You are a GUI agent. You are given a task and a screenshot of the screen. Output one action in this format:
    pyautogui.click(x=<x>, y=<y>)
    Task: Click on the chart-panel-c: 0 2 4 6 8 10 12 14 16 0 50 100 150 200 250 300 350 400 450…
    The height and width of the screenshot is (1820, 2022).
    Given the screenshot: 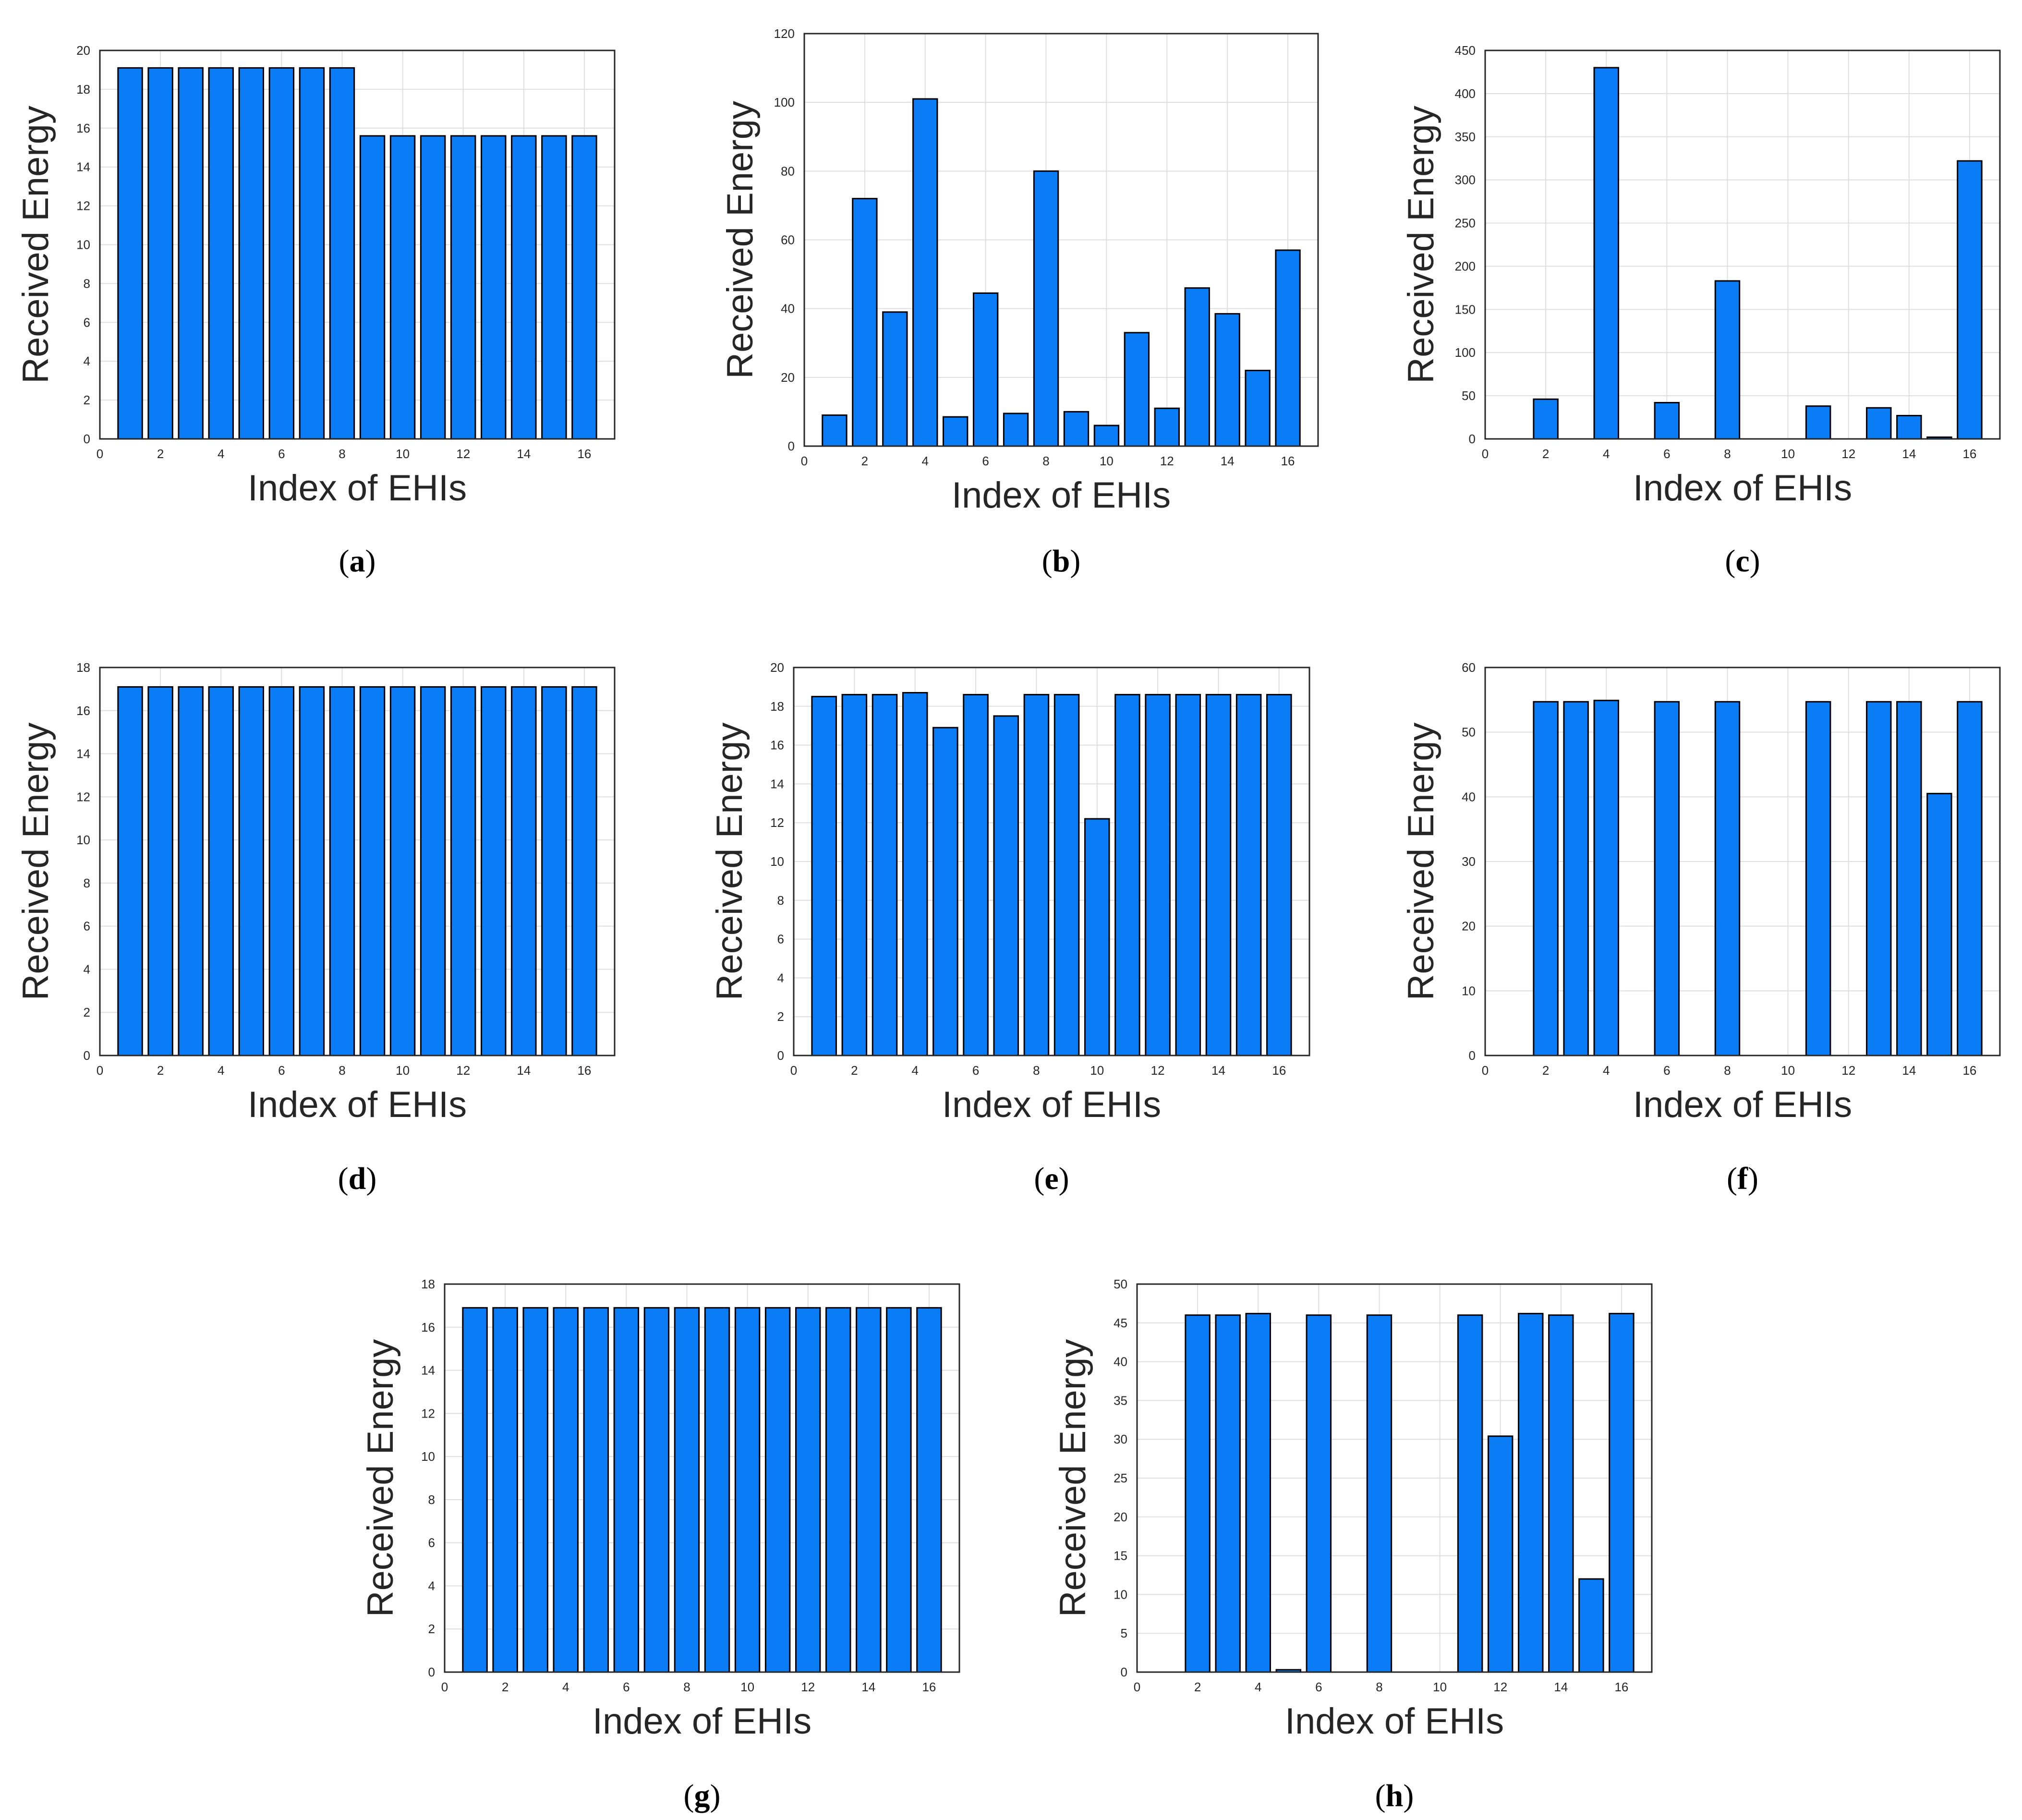 What is the action you would take?
    pyautogui.click(x=1701, y=311)
    